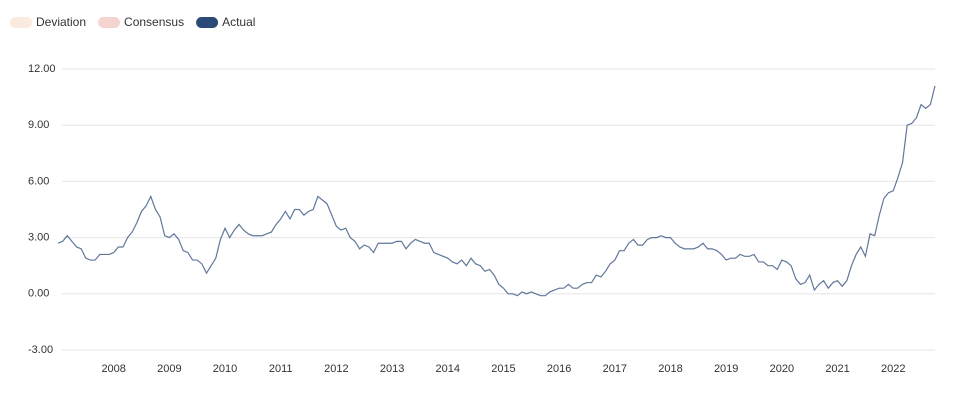 The image size is (968, 406). Describe the element at coordinates (225, 369) in the screenshot. I see `x-tick-label: 2010` at that location.